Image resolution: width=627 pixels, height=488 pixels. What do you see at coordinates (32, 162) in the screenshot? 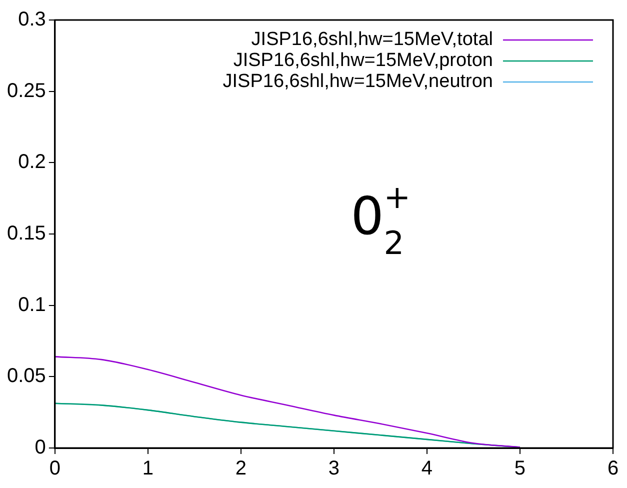
I see `y-tick-label: 0.2` at bounding box center [32, 162].